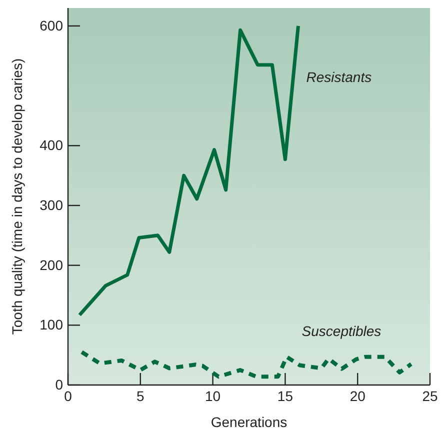 The height and width of the screenshot is (437, 441). I want to click on y-tick-label: 300, so click(52, 204).